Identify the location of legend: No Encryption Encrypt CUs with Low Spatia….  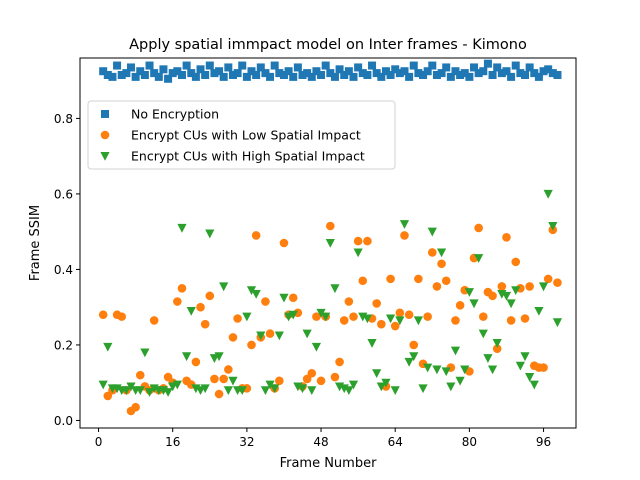
(241, 135).